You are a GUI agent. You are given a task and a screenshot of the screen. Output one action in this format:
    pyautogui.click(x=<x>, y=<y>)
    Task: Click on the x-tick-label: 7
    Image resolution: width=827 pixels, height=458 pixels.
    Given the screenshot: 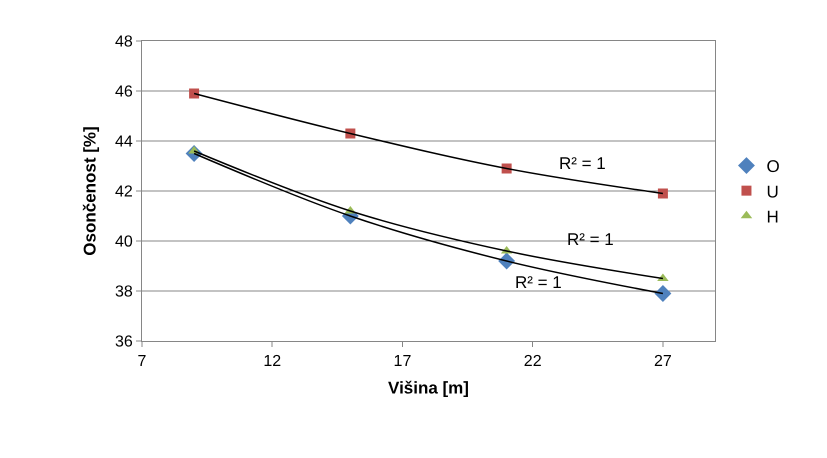 What is the action you would take?
    pyautogui.click(x=142, y=361)
    